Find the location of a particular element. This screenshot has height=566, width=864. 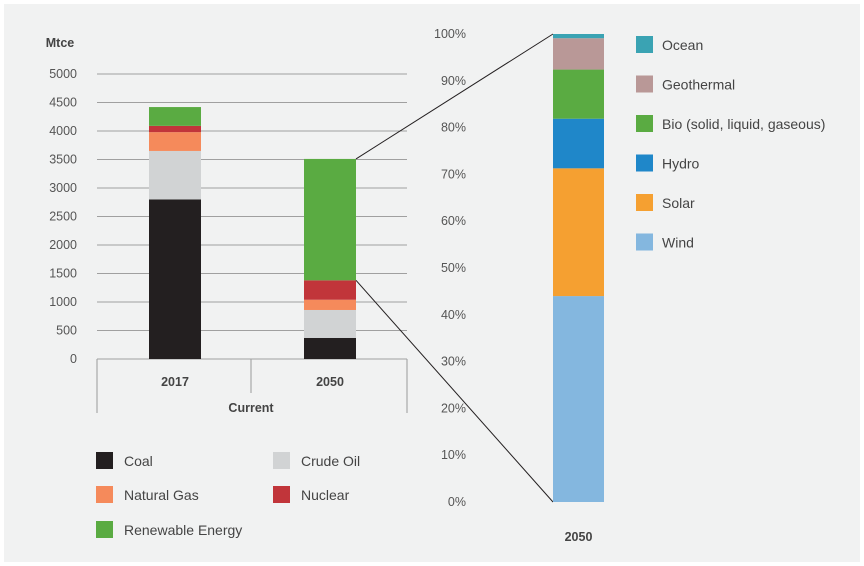

left-y-tick-label: 4500 is located at coordinates (63, 103).